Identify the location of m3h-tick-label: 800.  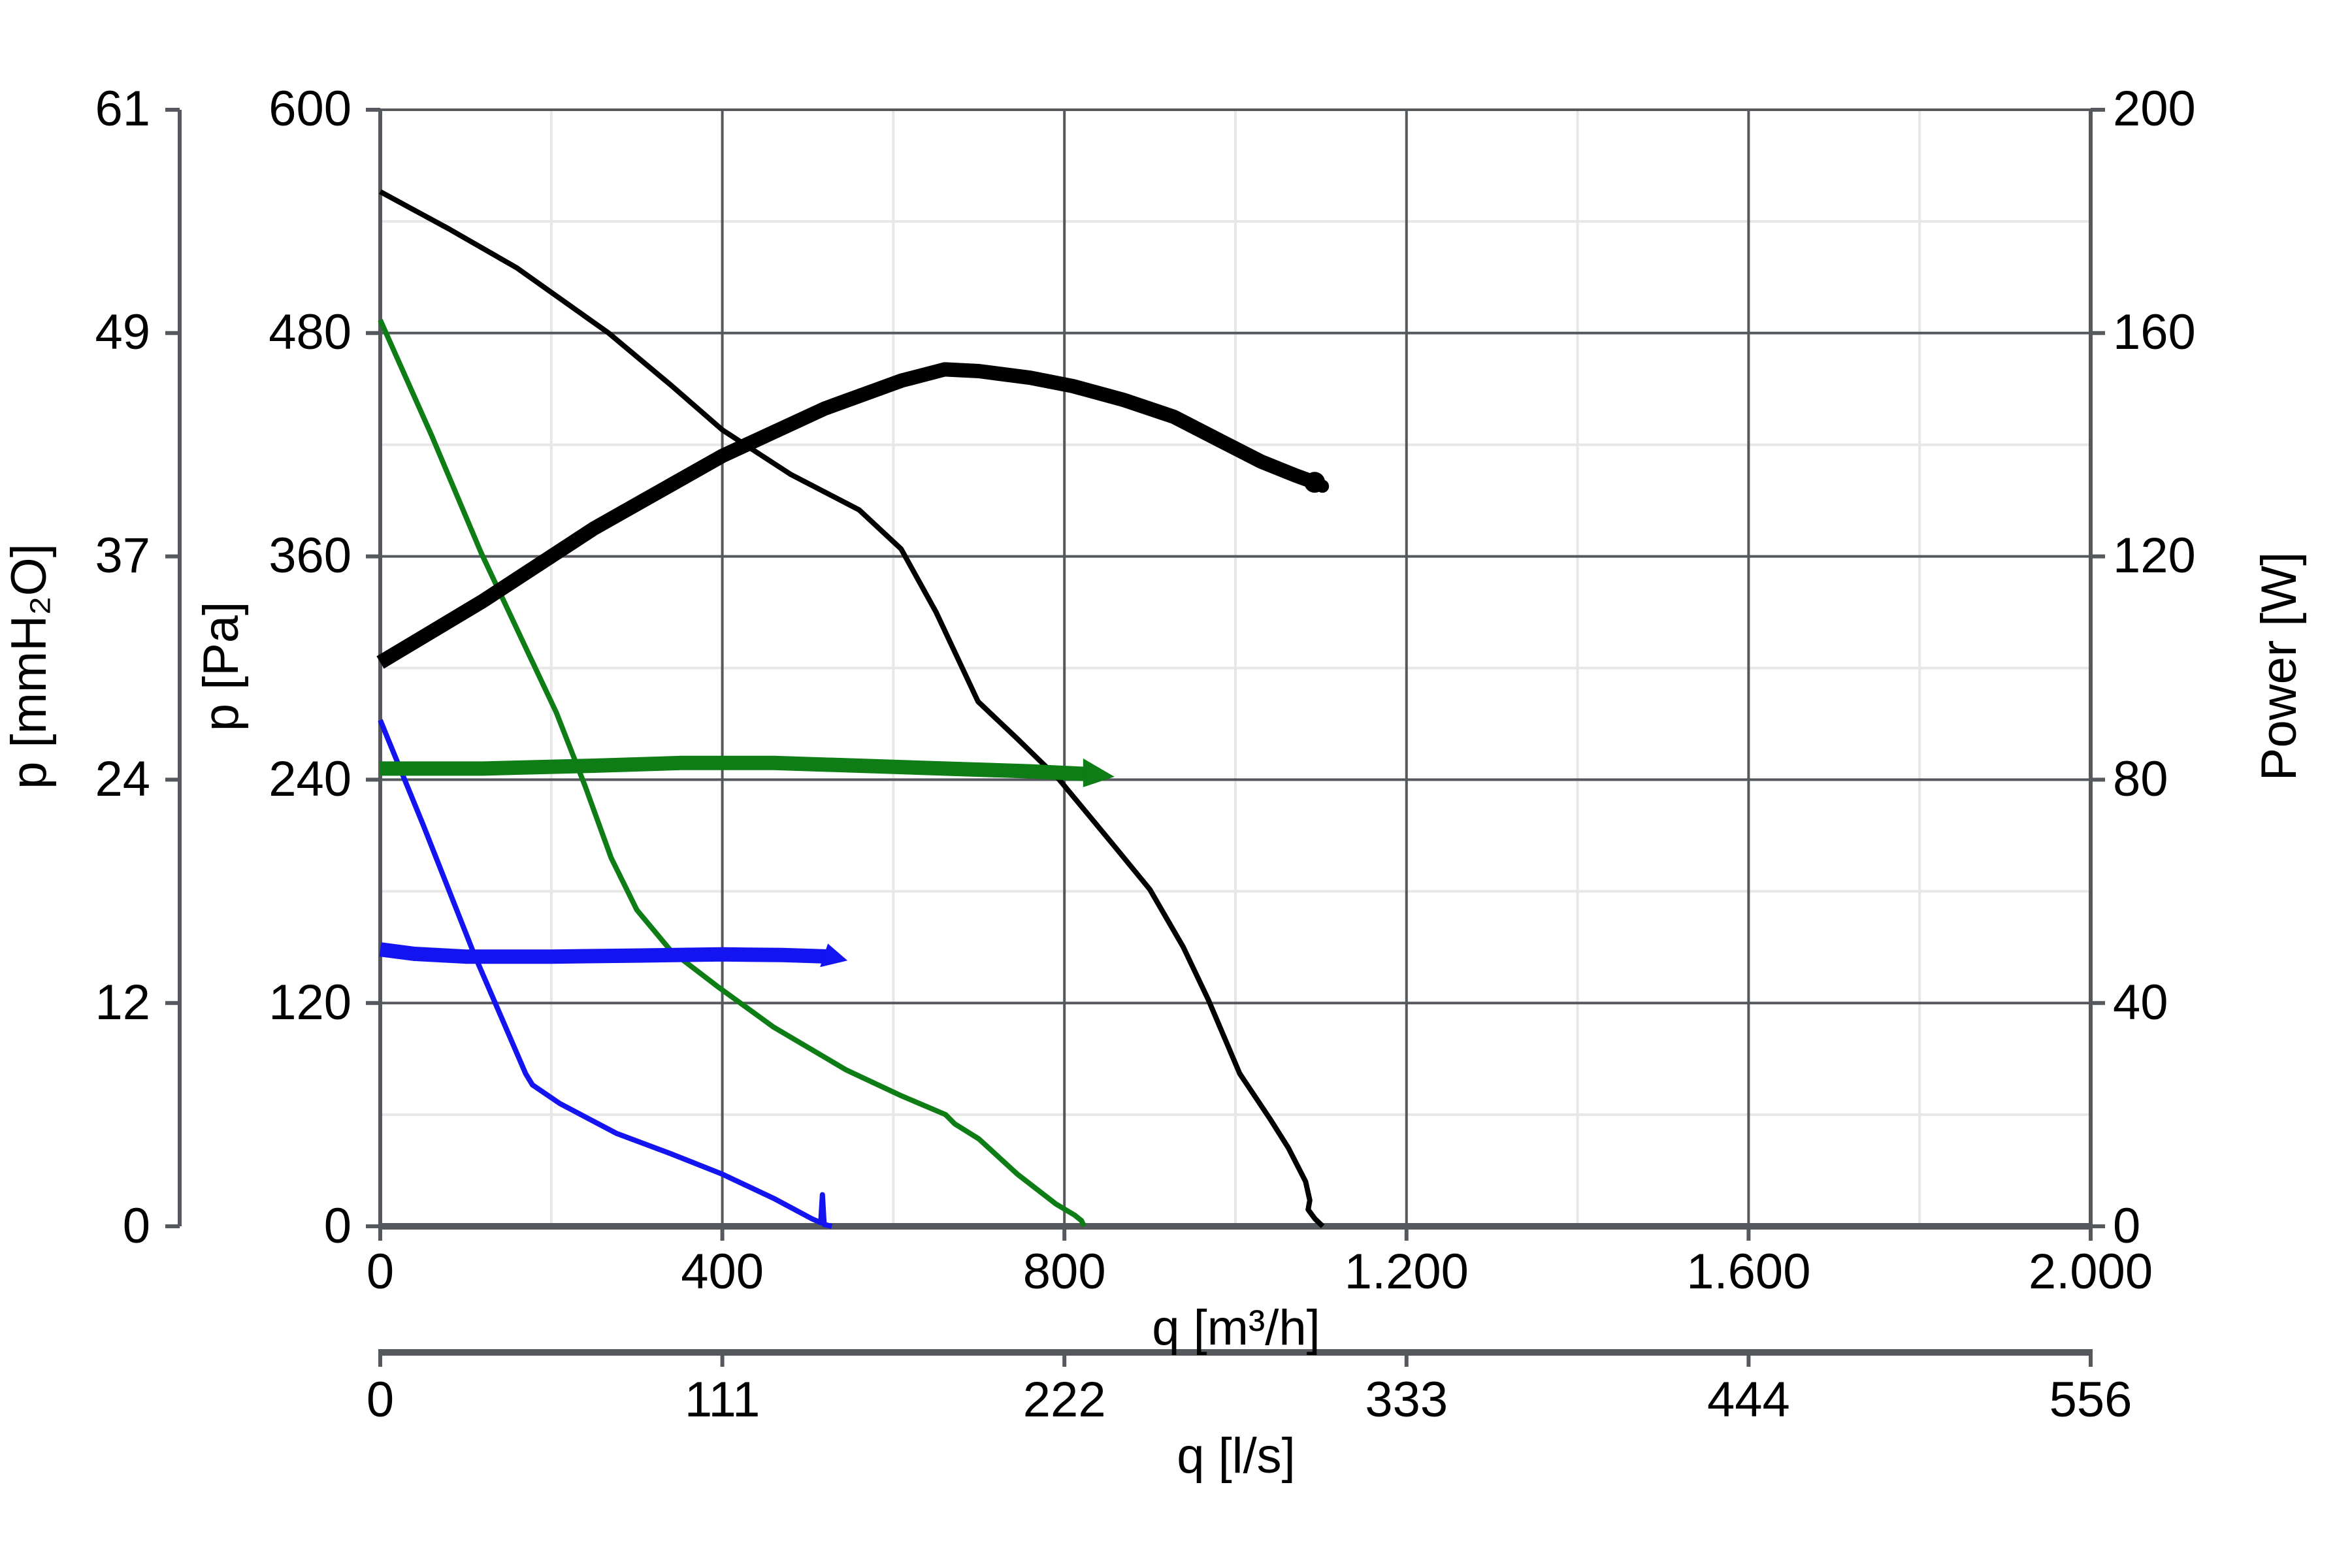
(1064, 1272).